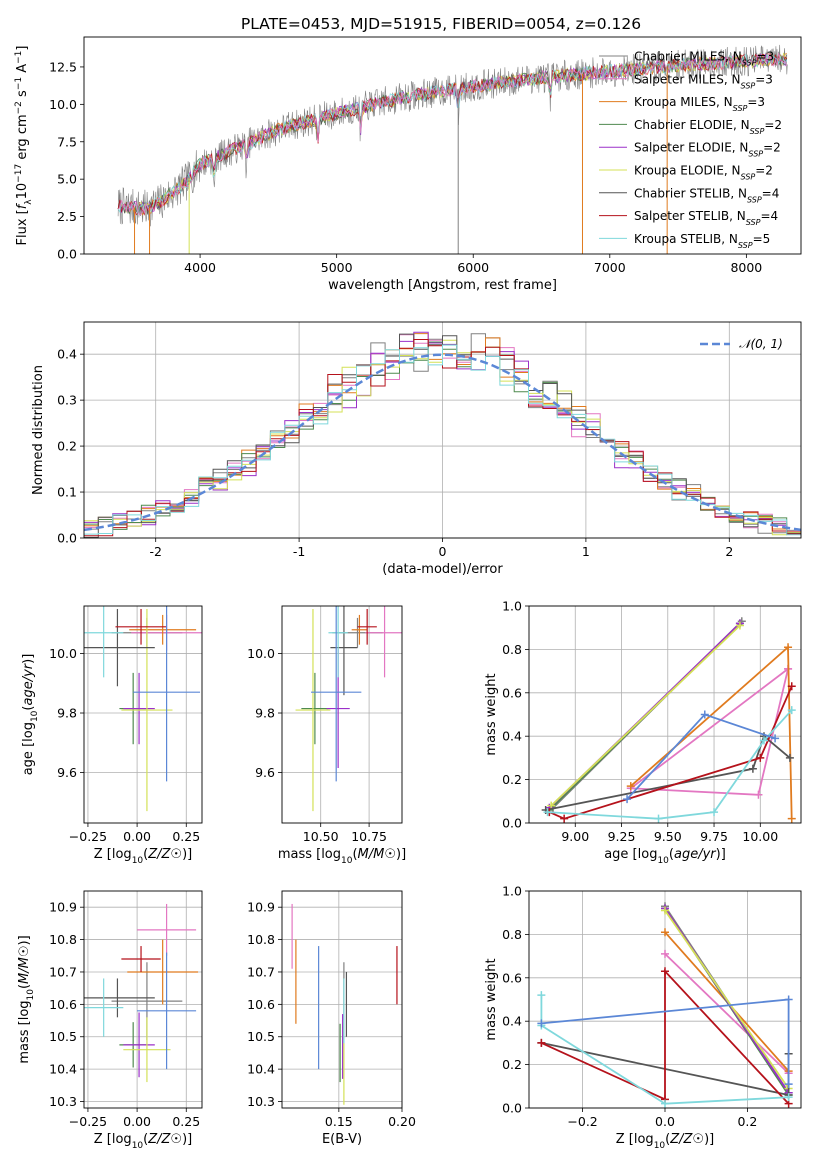 Image resolution: width=819 pixels, height=1170 pixels. What do you see at coordinates (512, 977) in the screenshot?
I see `y-tick-label: 0.6` at bounding box center [512, 977].